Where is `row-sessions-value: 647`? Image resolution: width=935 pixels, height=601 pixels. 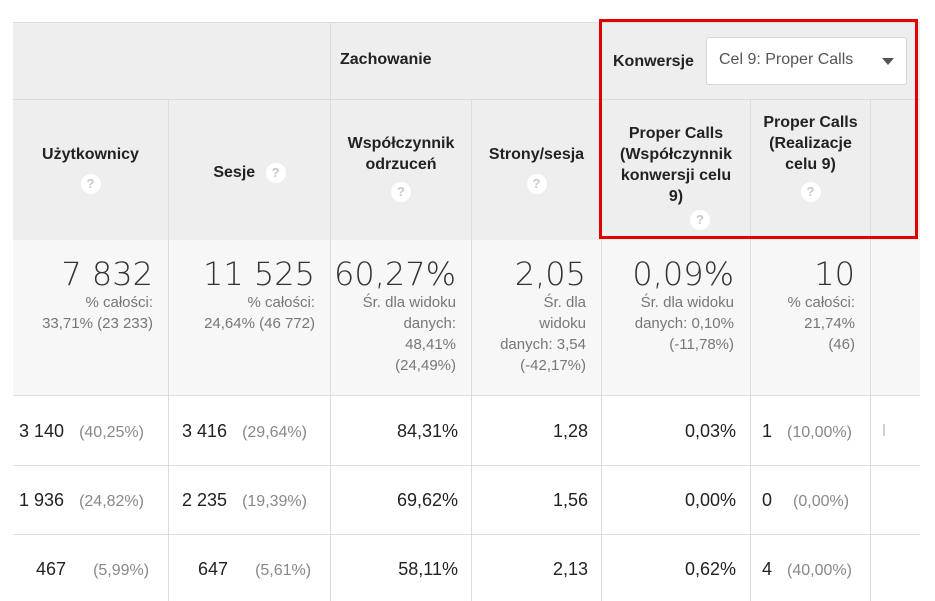
row-sessions-value: 647 is located at coordinates (213, 569).